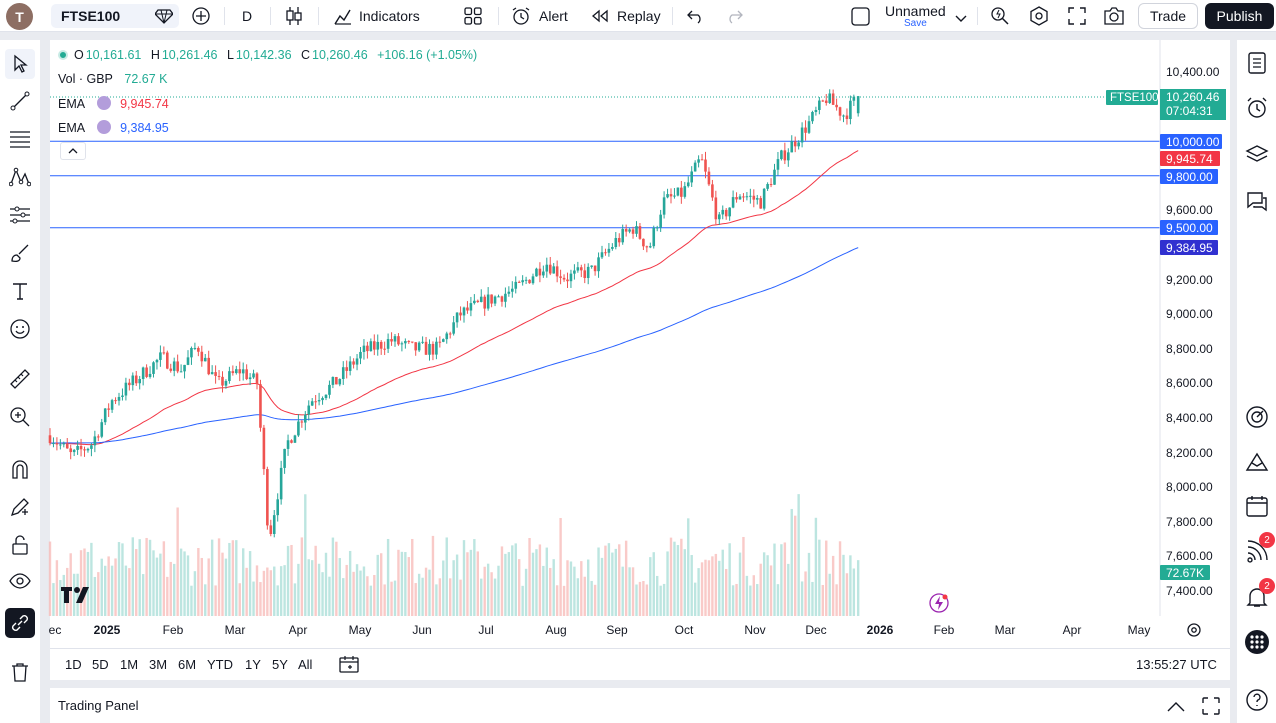 Image resolution: width=1276 pixels, height=723 pixels. Describe the element at coordinates (114, 103) in the screenshot. I see `ema-fast-legend: EMA 9,945.74` at that location.